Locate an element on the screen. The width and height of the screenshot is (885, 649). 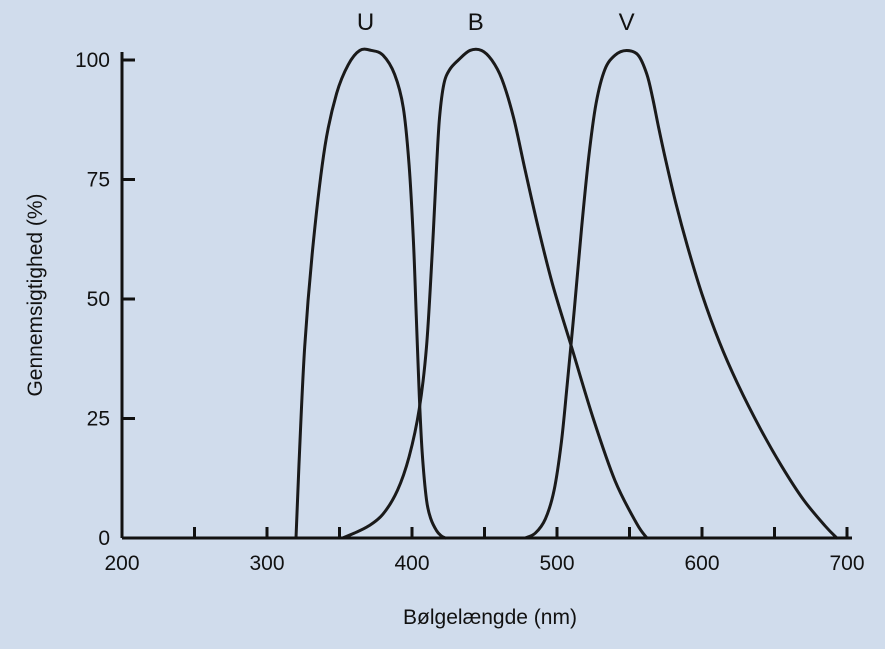
x-tick-label: 400 is located at coordinates (411, 563).